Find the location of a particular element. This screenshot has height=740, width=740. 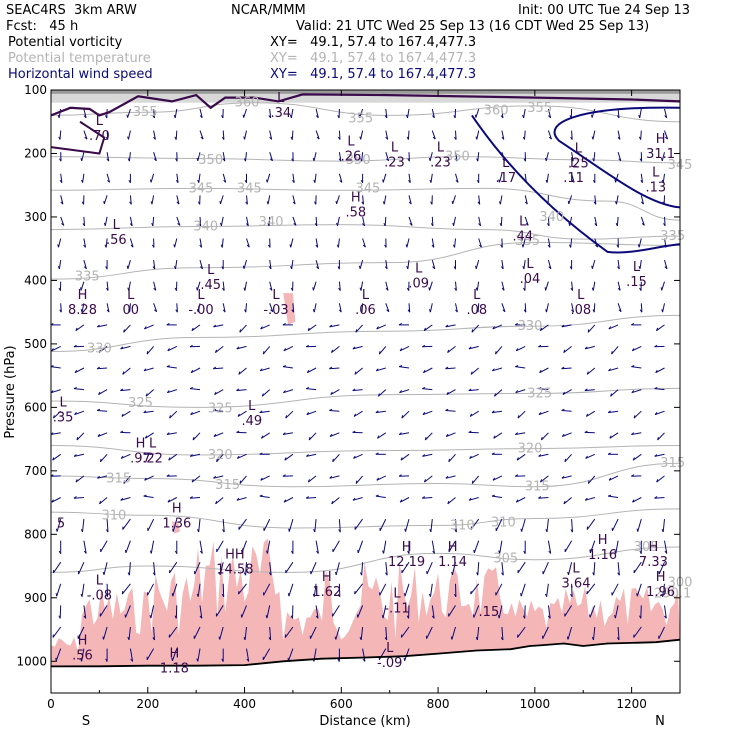

center-name: NCAR/MMM is located at coordinates (268, 10).